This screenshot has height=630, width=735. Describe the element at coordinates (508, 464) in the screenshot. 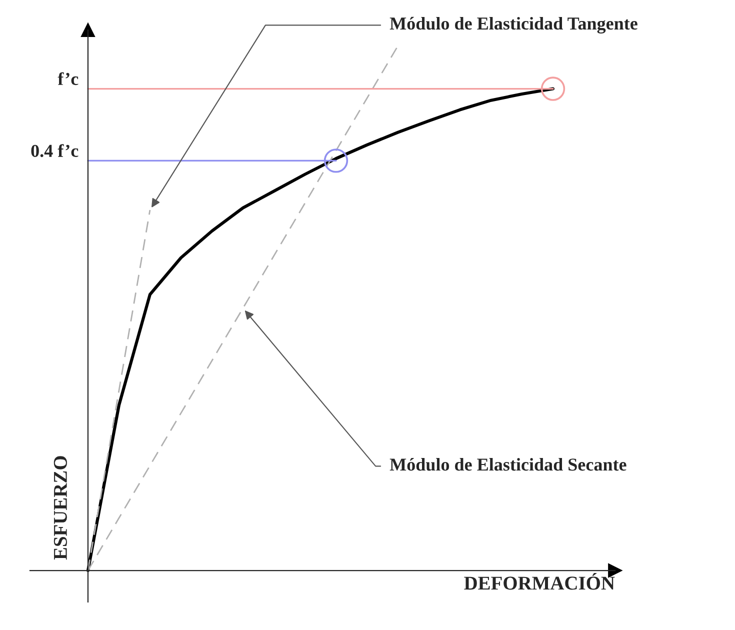

I see `annotation: Módulo de Elasticidad Secante` at that location.